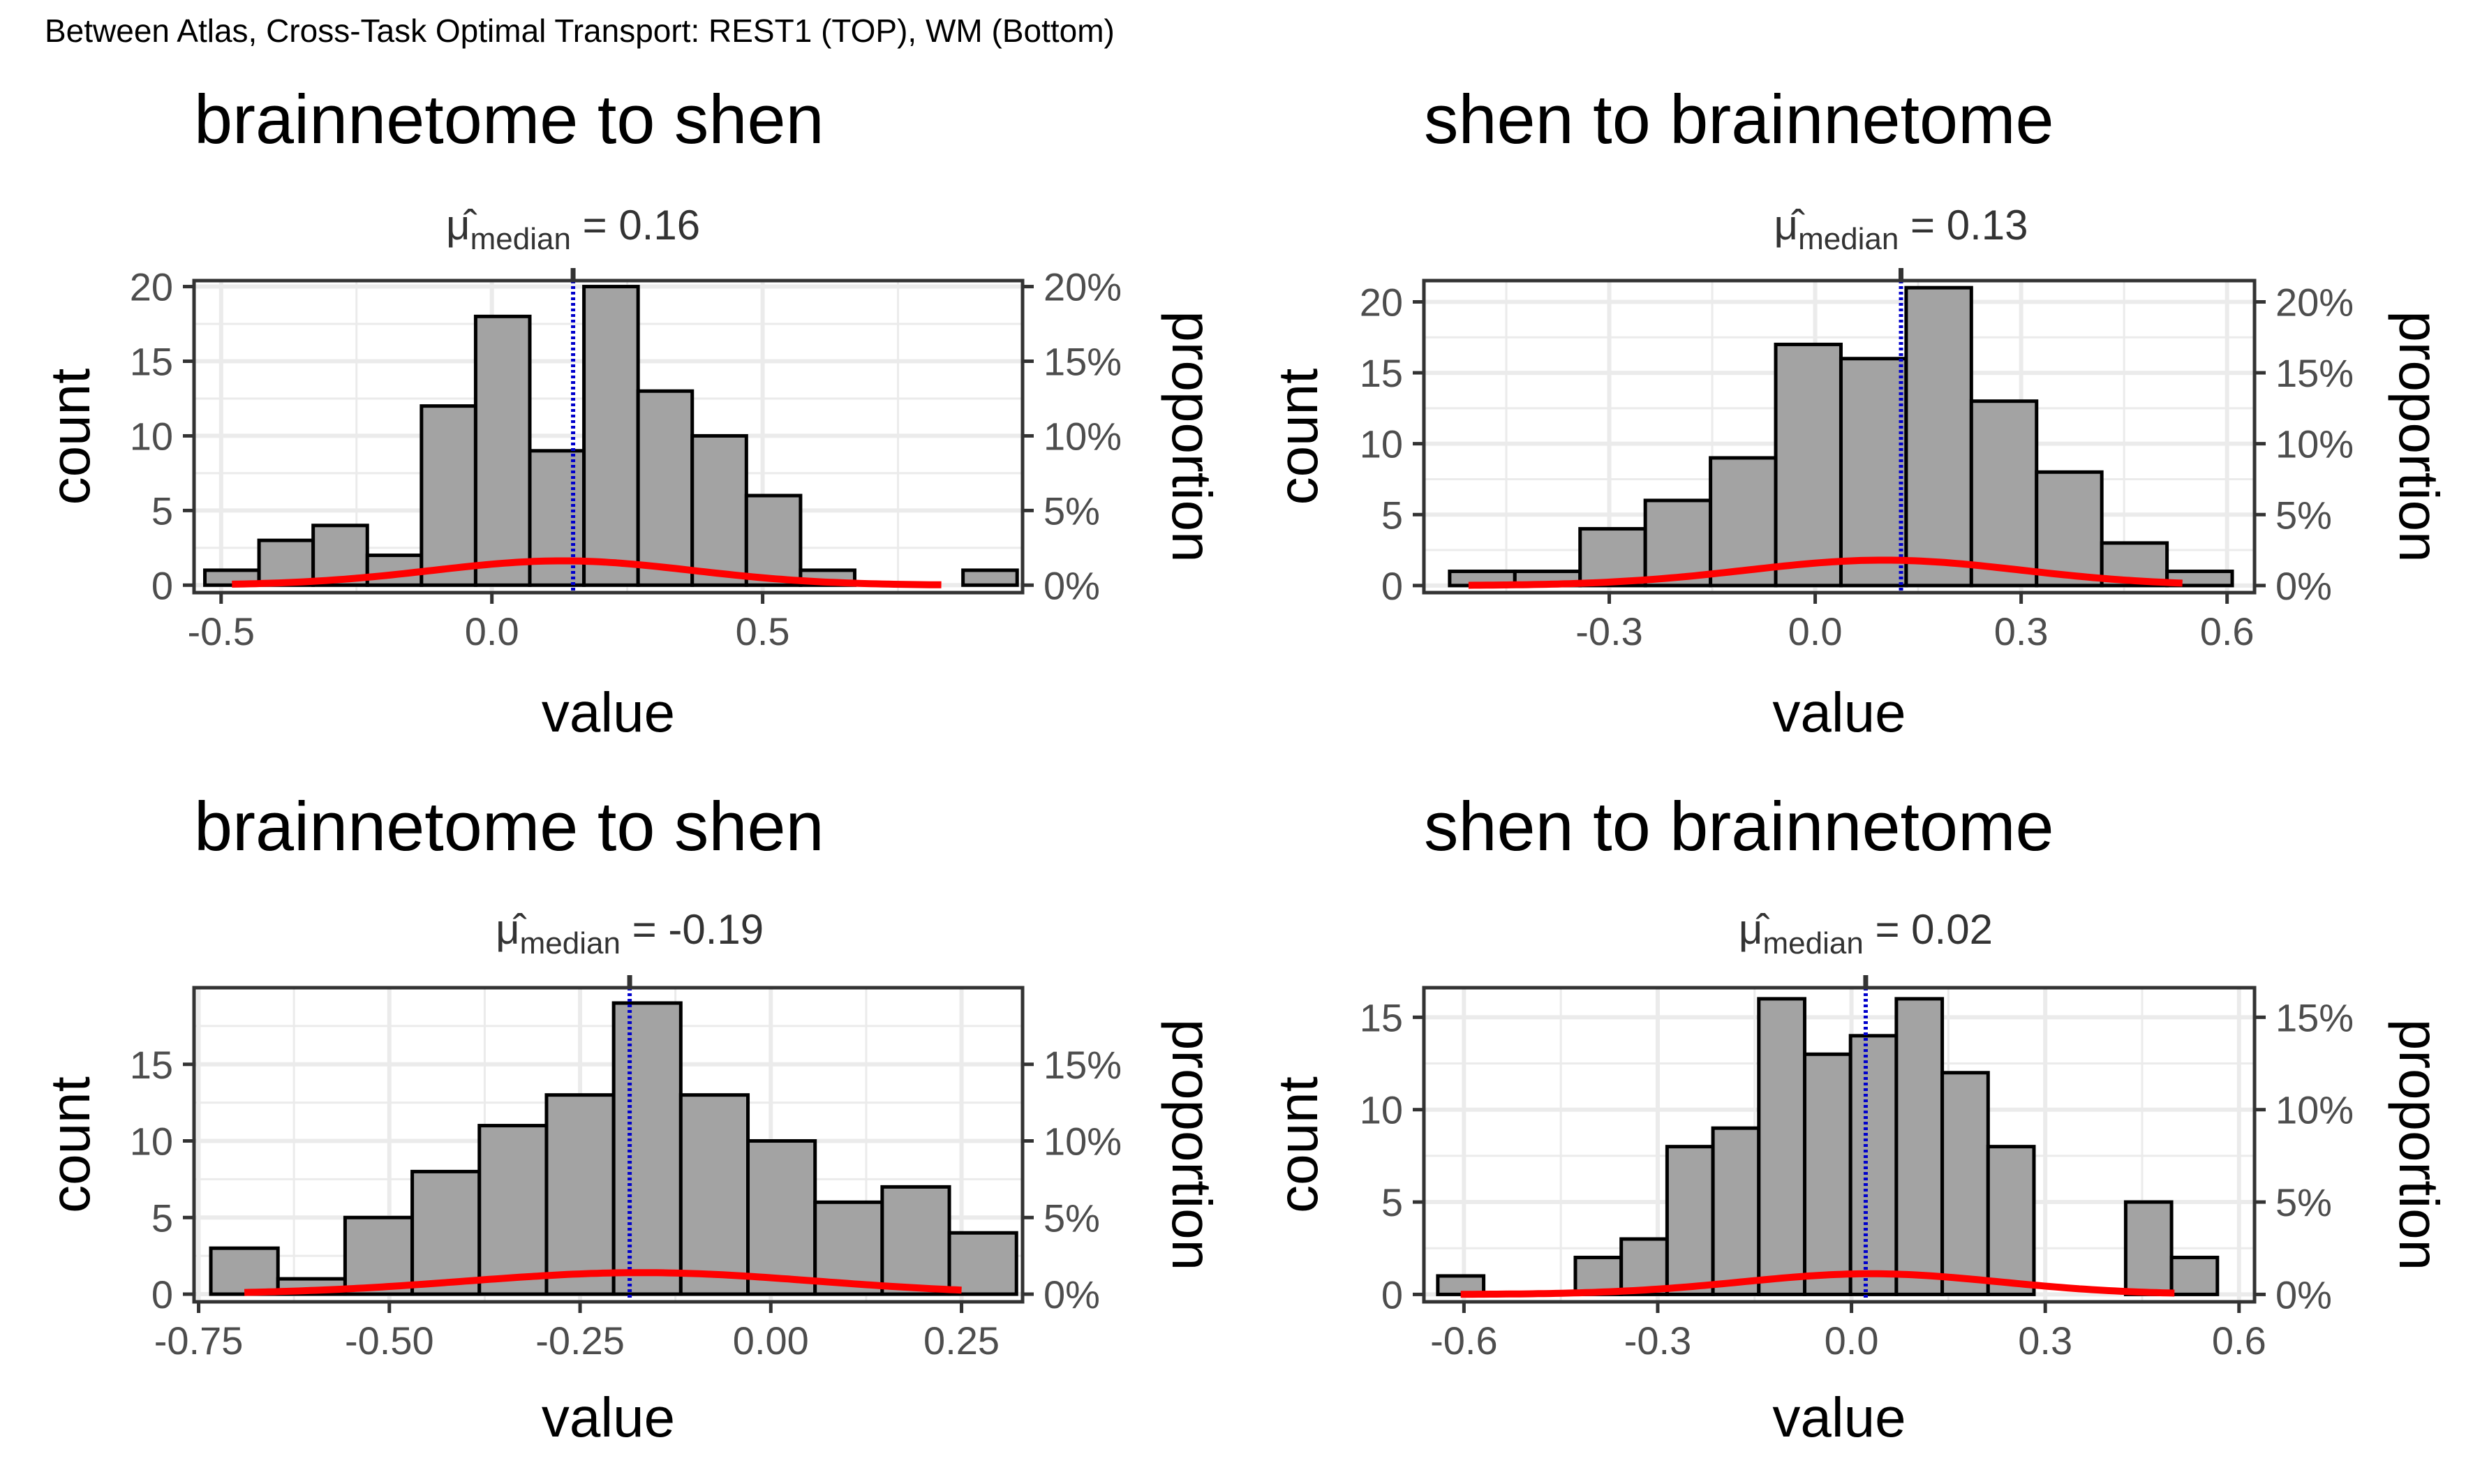  What do you see at coordinates (389, 1341) in the screenshot?
I see `x-tick-label: -0.50` at bounding box center [389, 1341].